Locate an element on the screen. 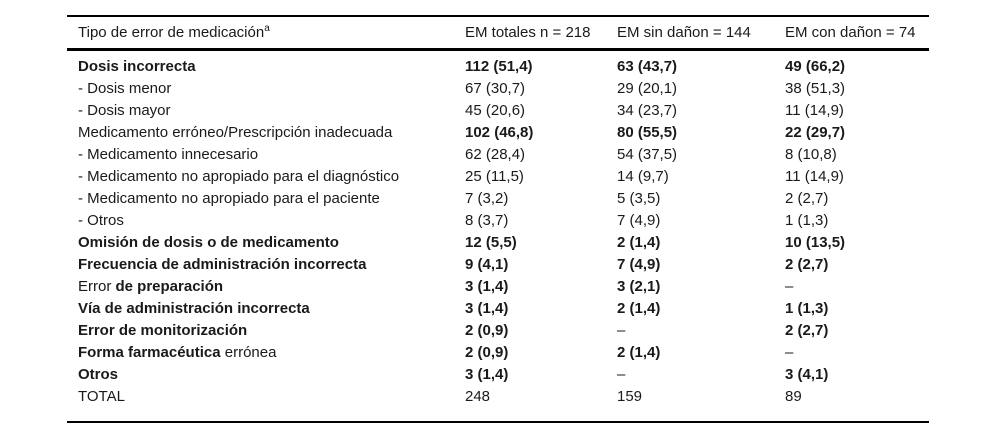  header-em-con-dano: EM con dañon = 74 is located at coordinates (850, 32).